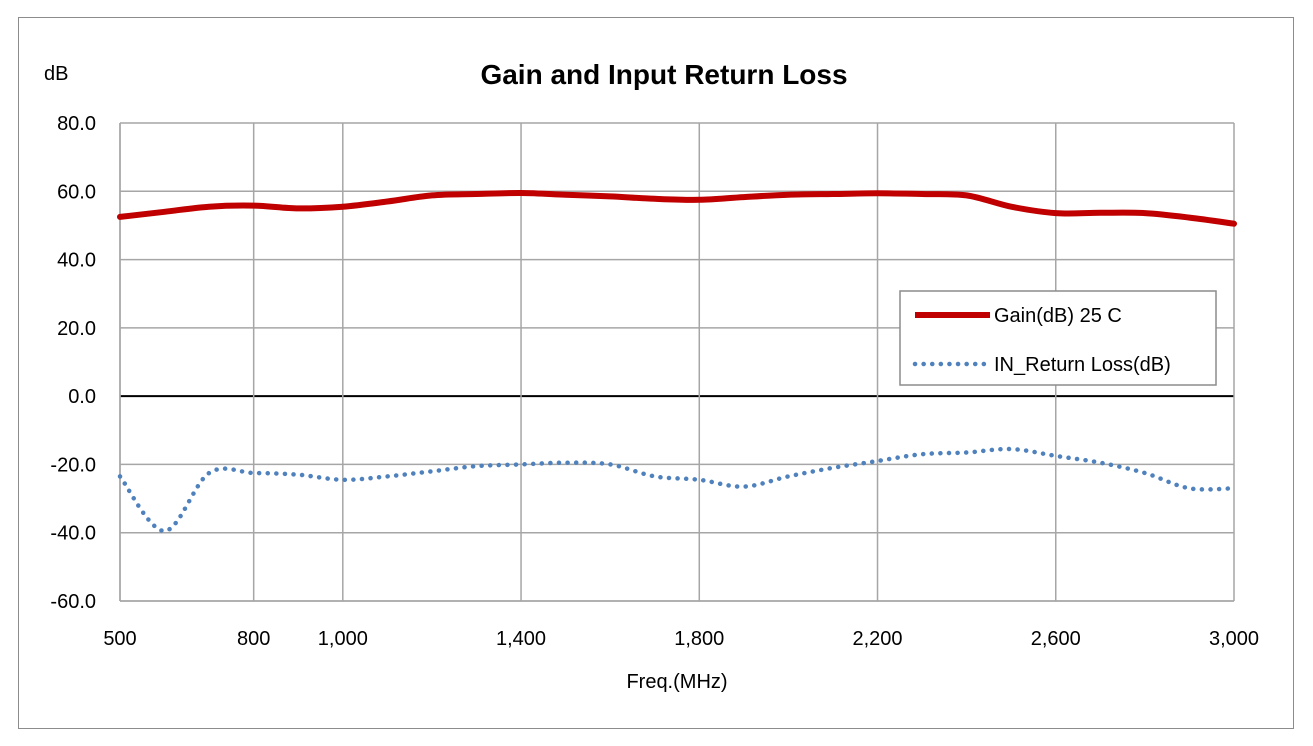  What do you see at coordinates (76, 124) in the screenshot?
I see `y-tick-label: 80.0` at bounding box center [76, 124].